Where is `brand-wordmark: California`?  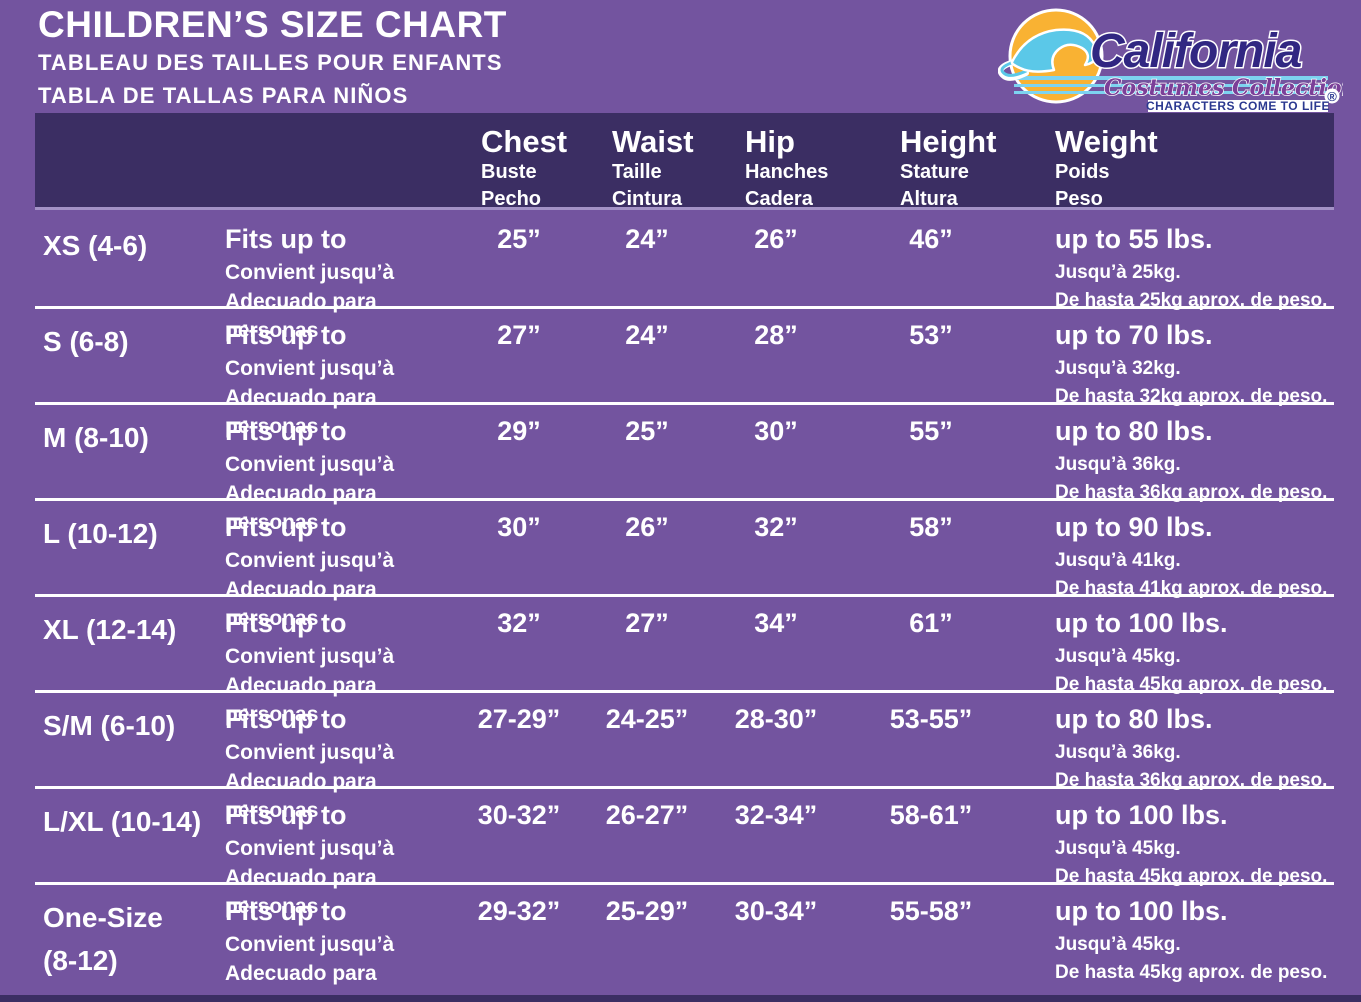
brand-wordmark: California is located at coordinates (1196, 51).